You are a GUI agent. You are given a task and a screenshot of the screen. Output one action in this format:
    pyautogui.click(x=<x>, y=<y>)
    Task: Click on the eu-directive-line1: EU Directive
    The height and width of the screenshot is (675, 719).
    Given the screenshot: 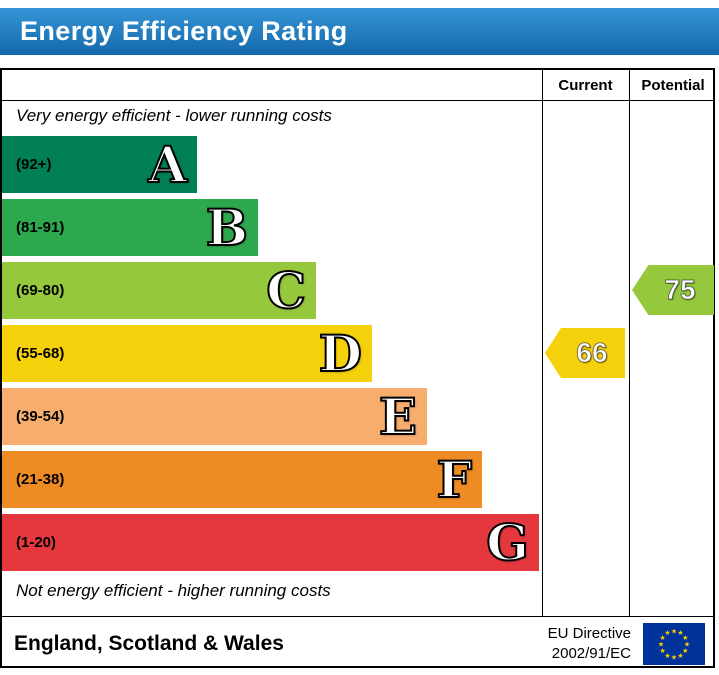 What is the action you would take?
    pyautogui.click(x=589, y=633)
    